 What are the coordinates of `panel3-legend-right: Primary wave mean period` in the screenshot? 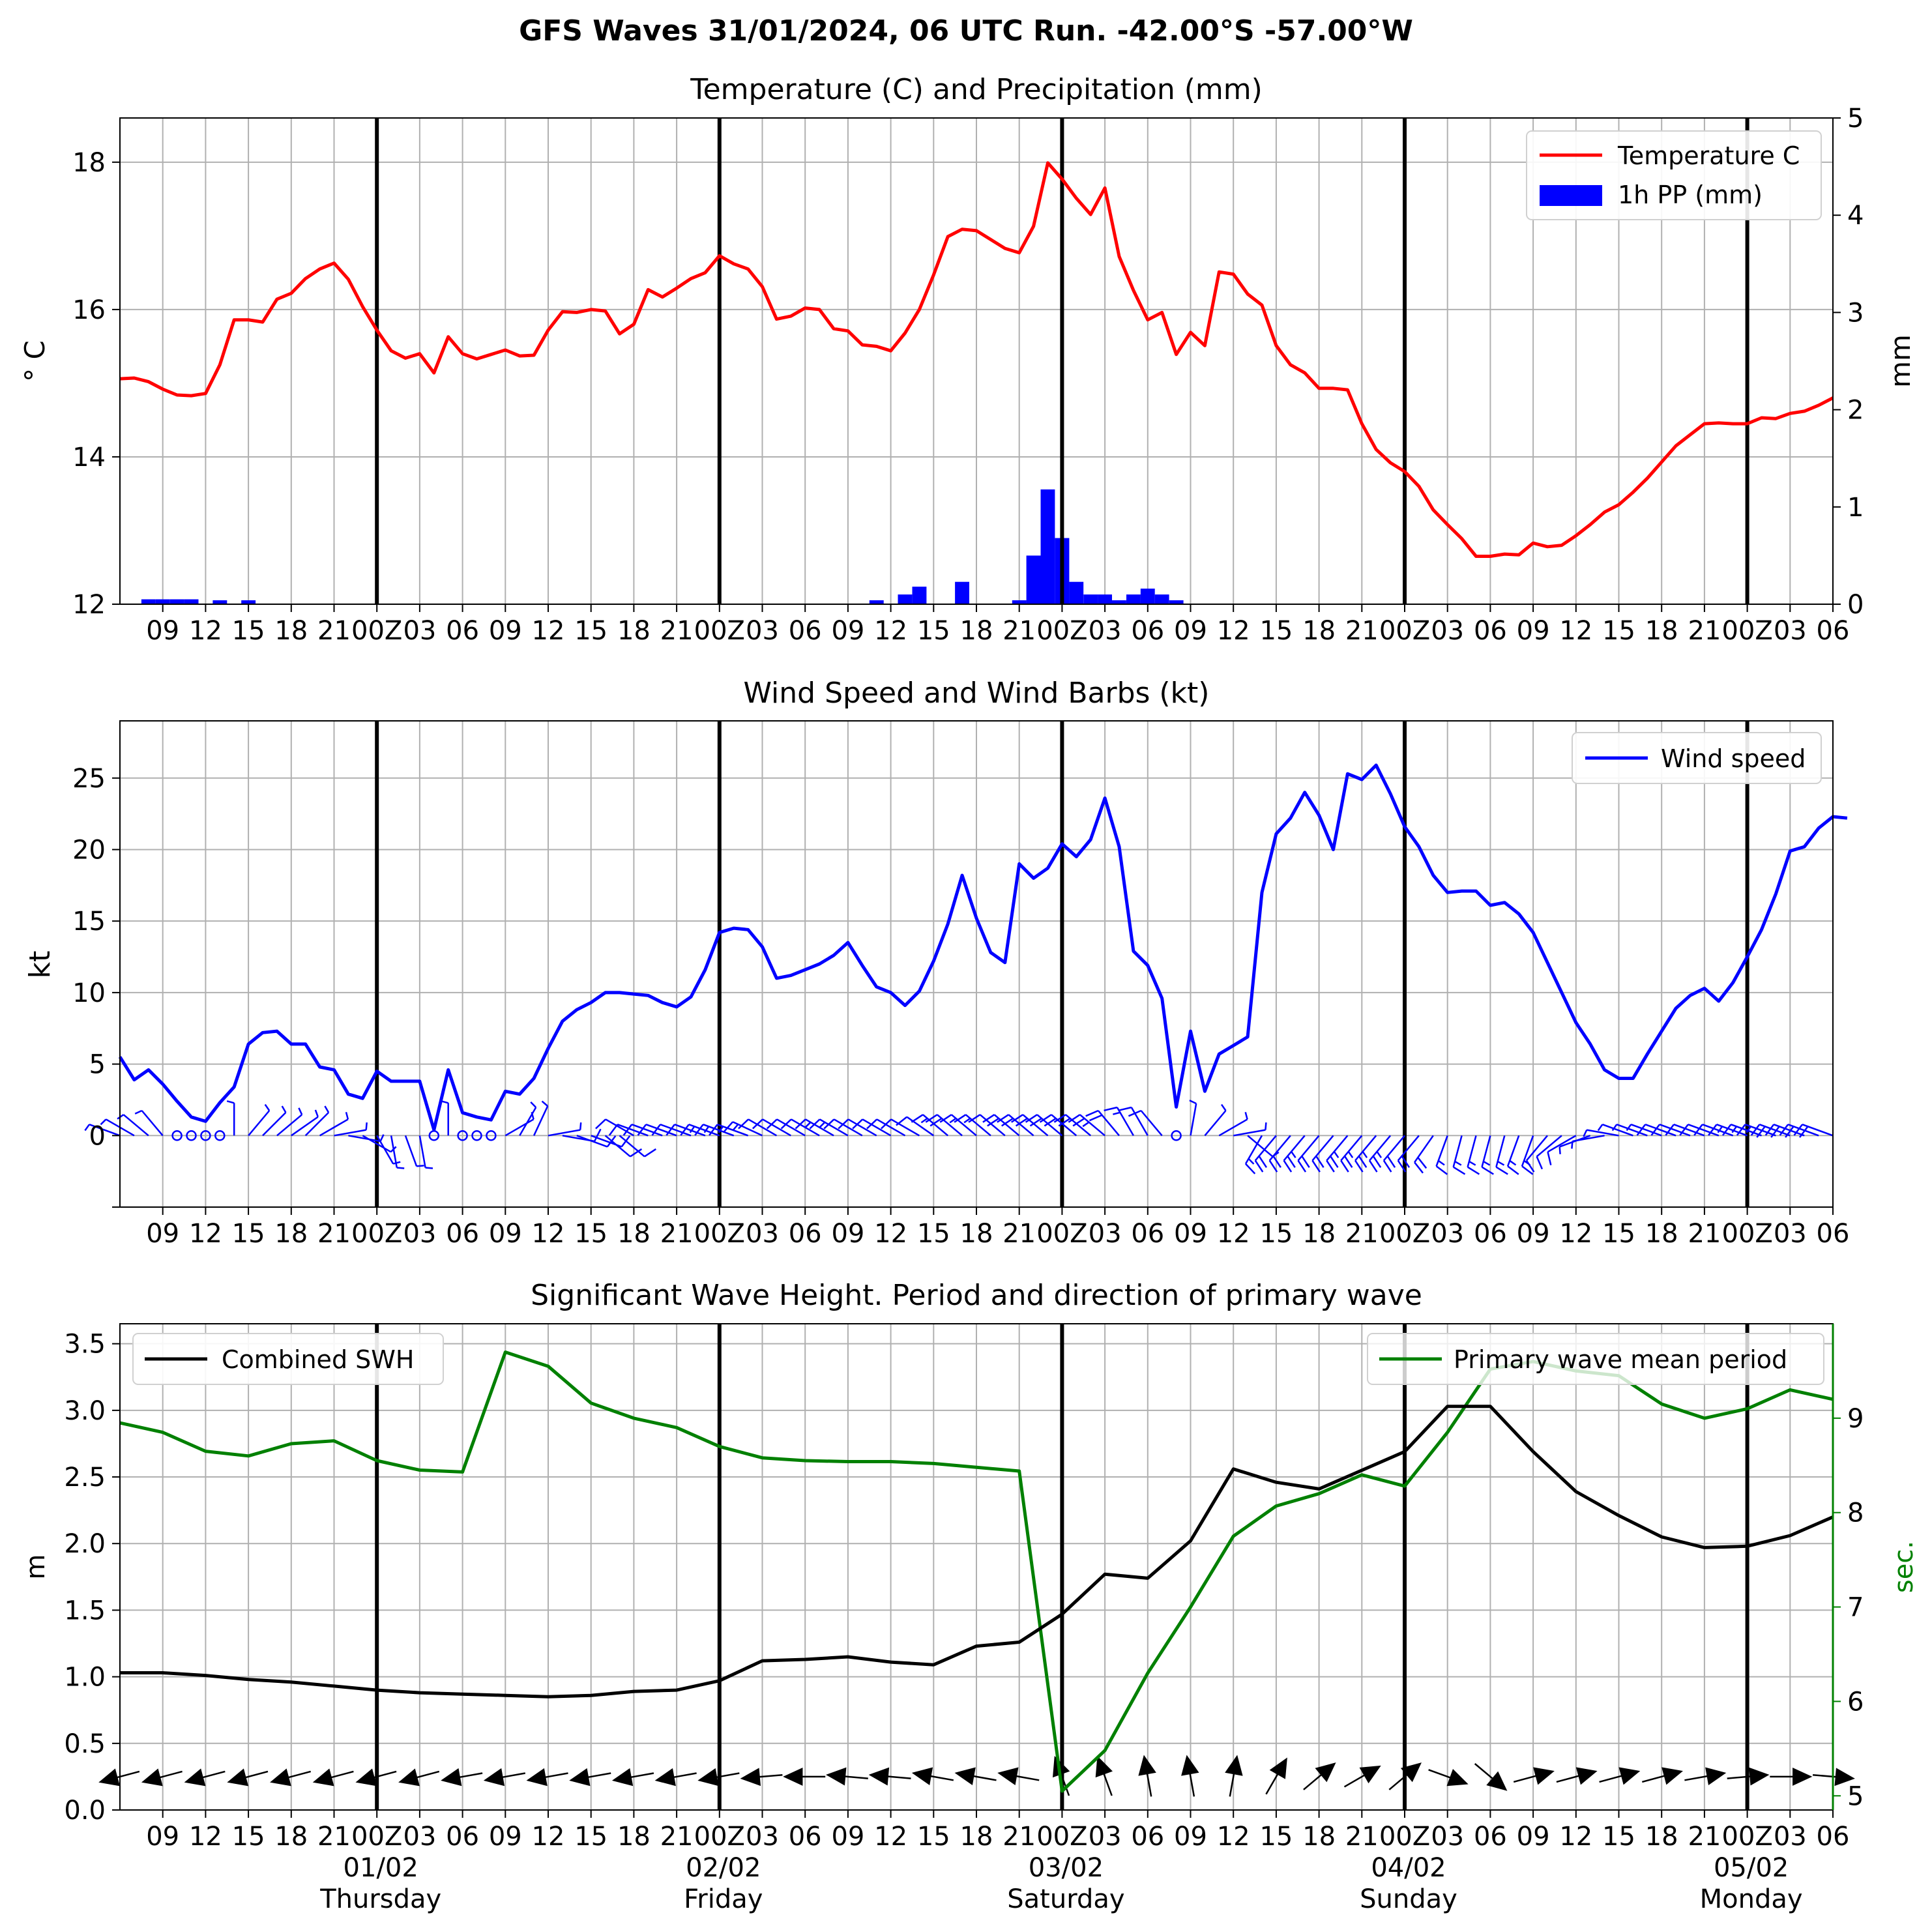 It's located at (1595, 1359).